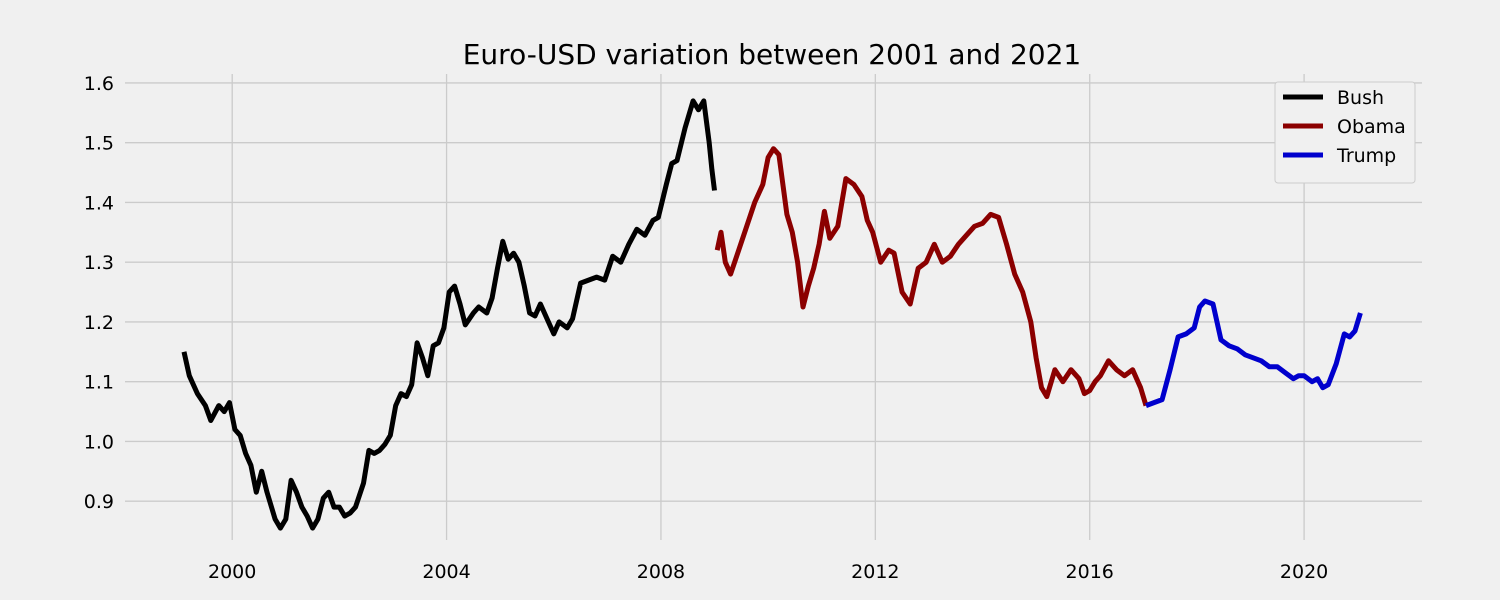 The height and width of the screenshot is (600, 1500). What do you see at coordinates (99, 323) in the screenshot?
I see `y-tick-label: 1.2` at bounding box center [99, 323].